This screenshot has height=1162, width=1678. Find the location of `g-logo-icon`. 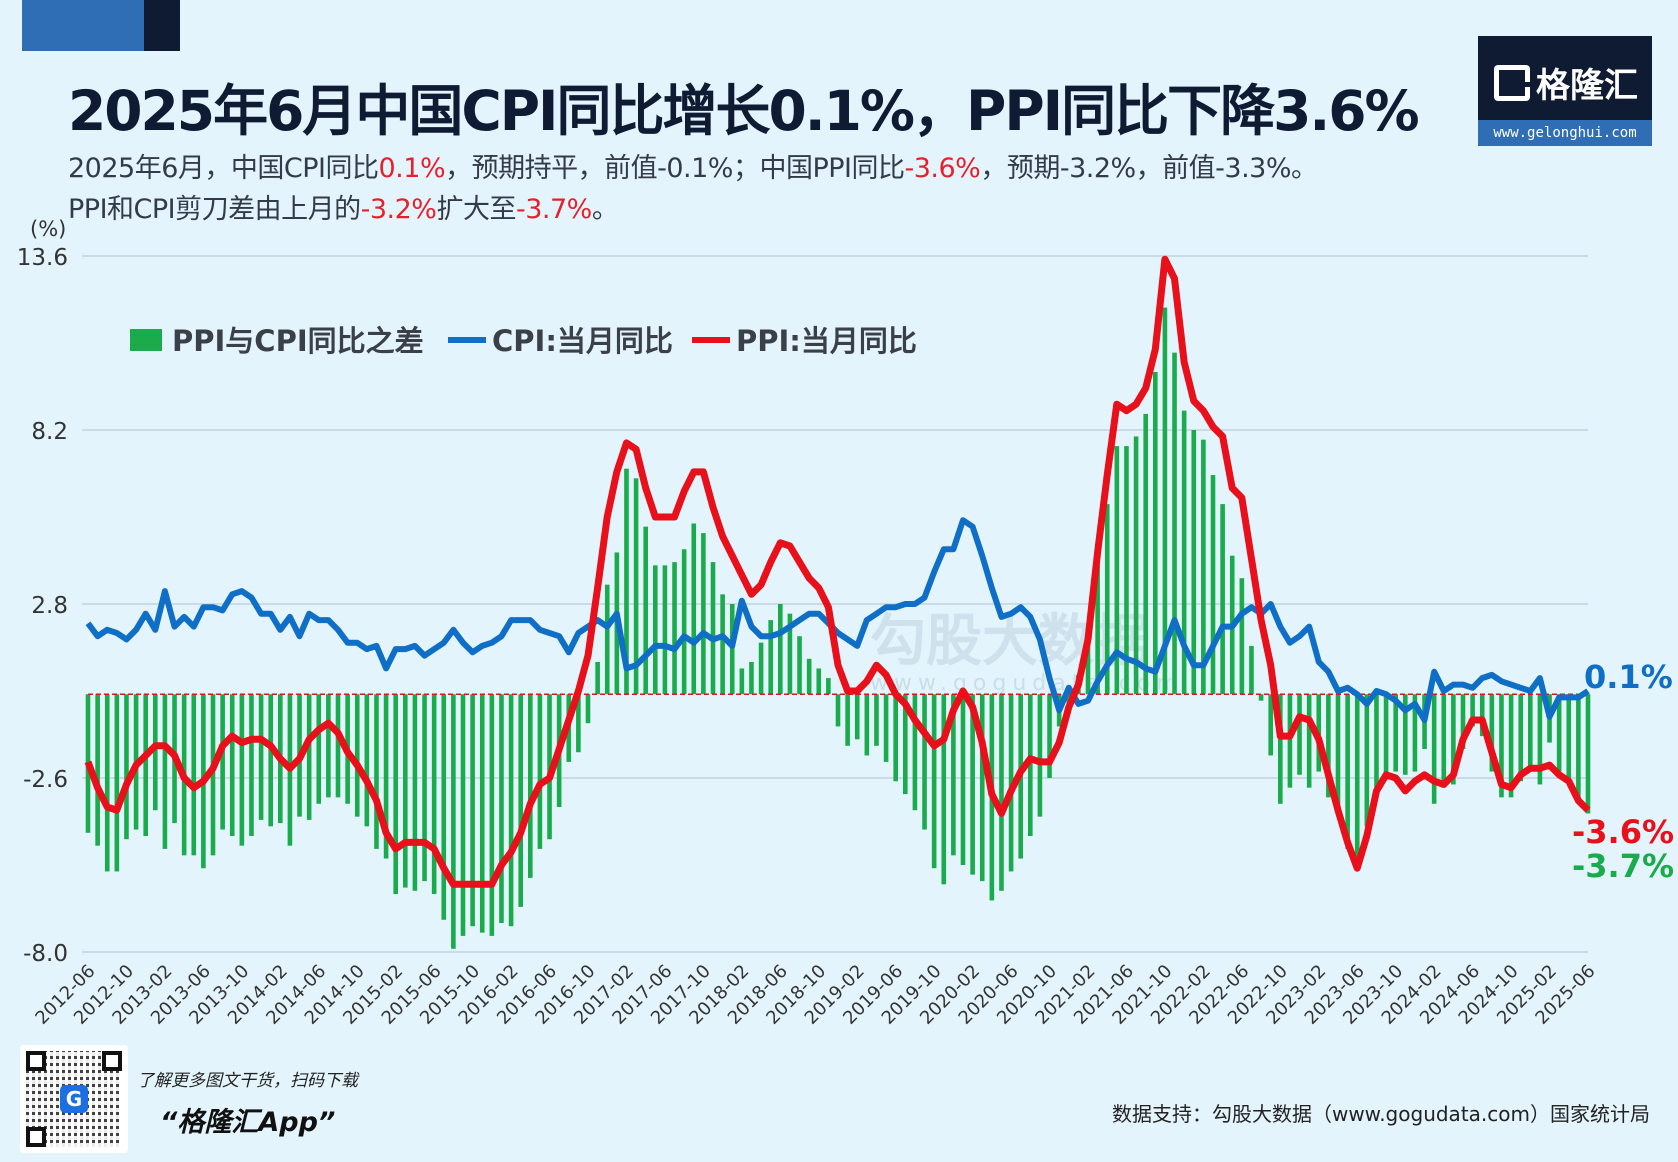

g-logo-icon is located at coordinates (1512, 82).